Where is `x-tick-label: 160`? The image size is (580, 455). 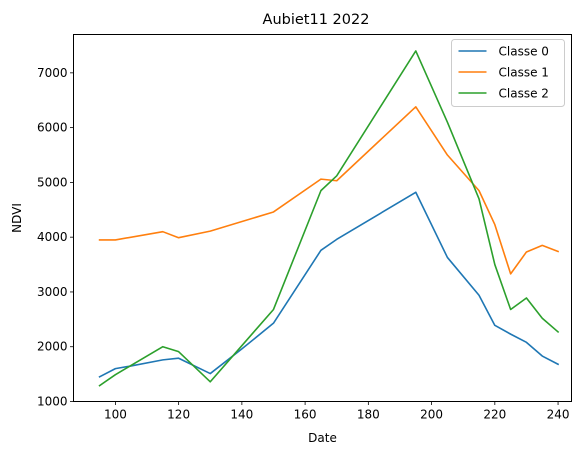
x-tick-label: 160 is located at coordinates (305, 415).